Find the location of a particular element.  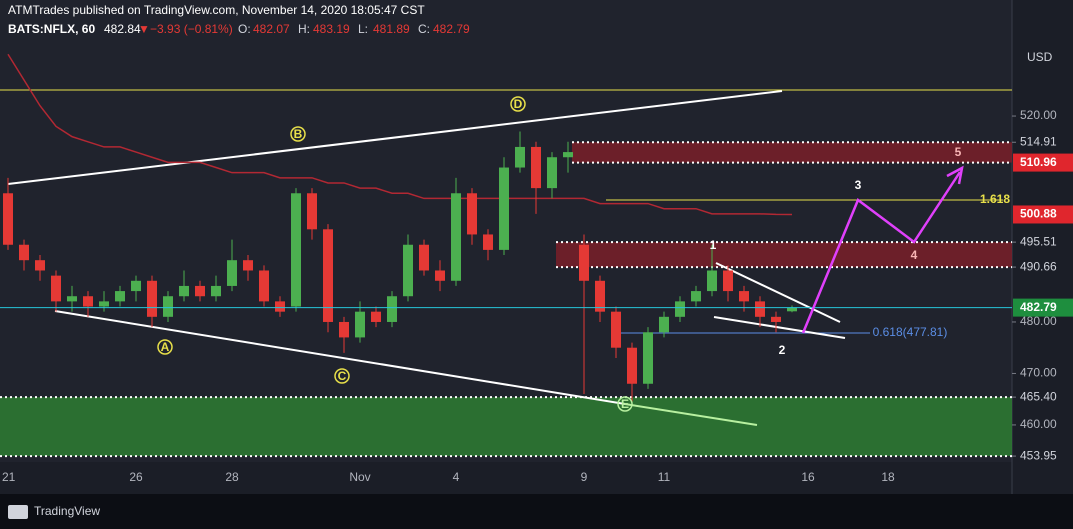

currency: USD is located at coordinates (1040, 57).